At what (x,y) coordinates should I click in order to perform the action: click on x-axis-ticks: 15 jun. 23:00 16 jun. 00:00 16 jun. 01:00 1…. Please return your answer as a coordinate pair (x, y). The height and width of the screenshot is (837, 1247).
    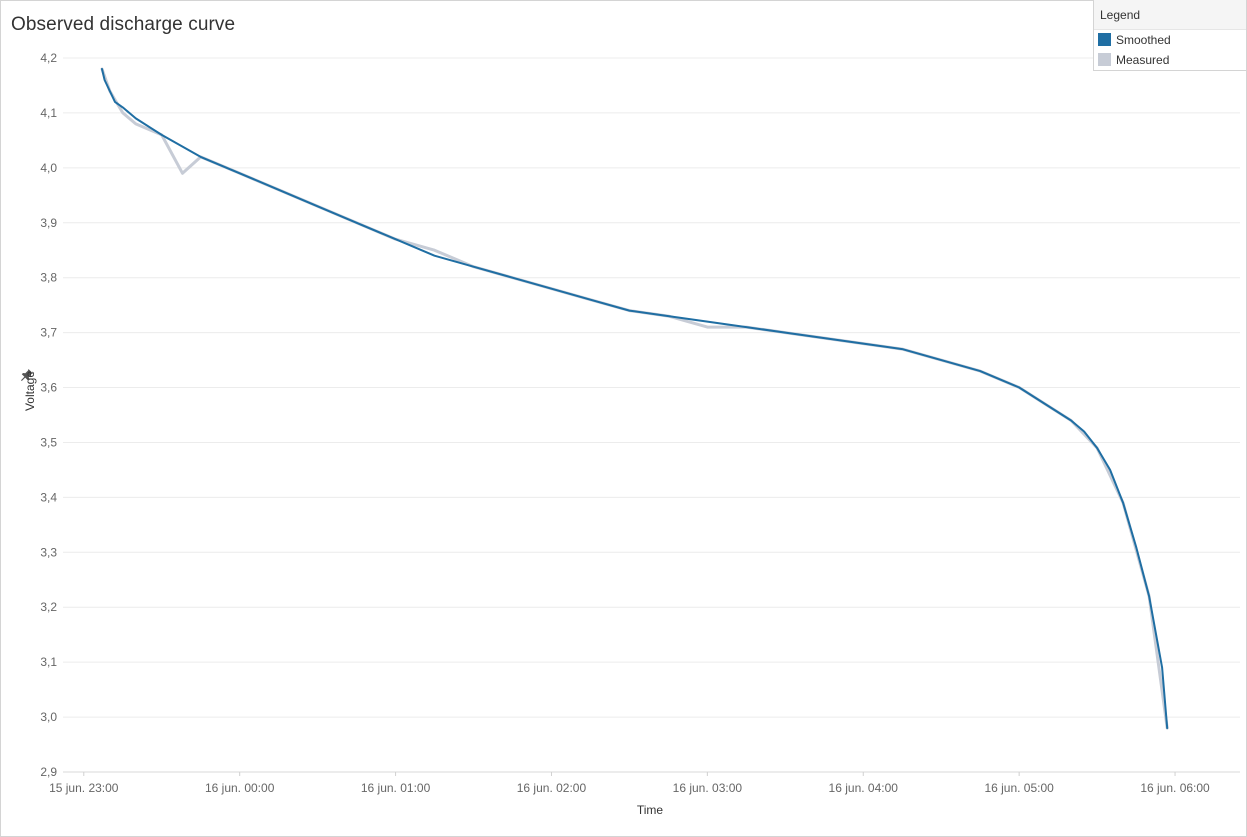
    Looking at the image, I should click on (629, 783).